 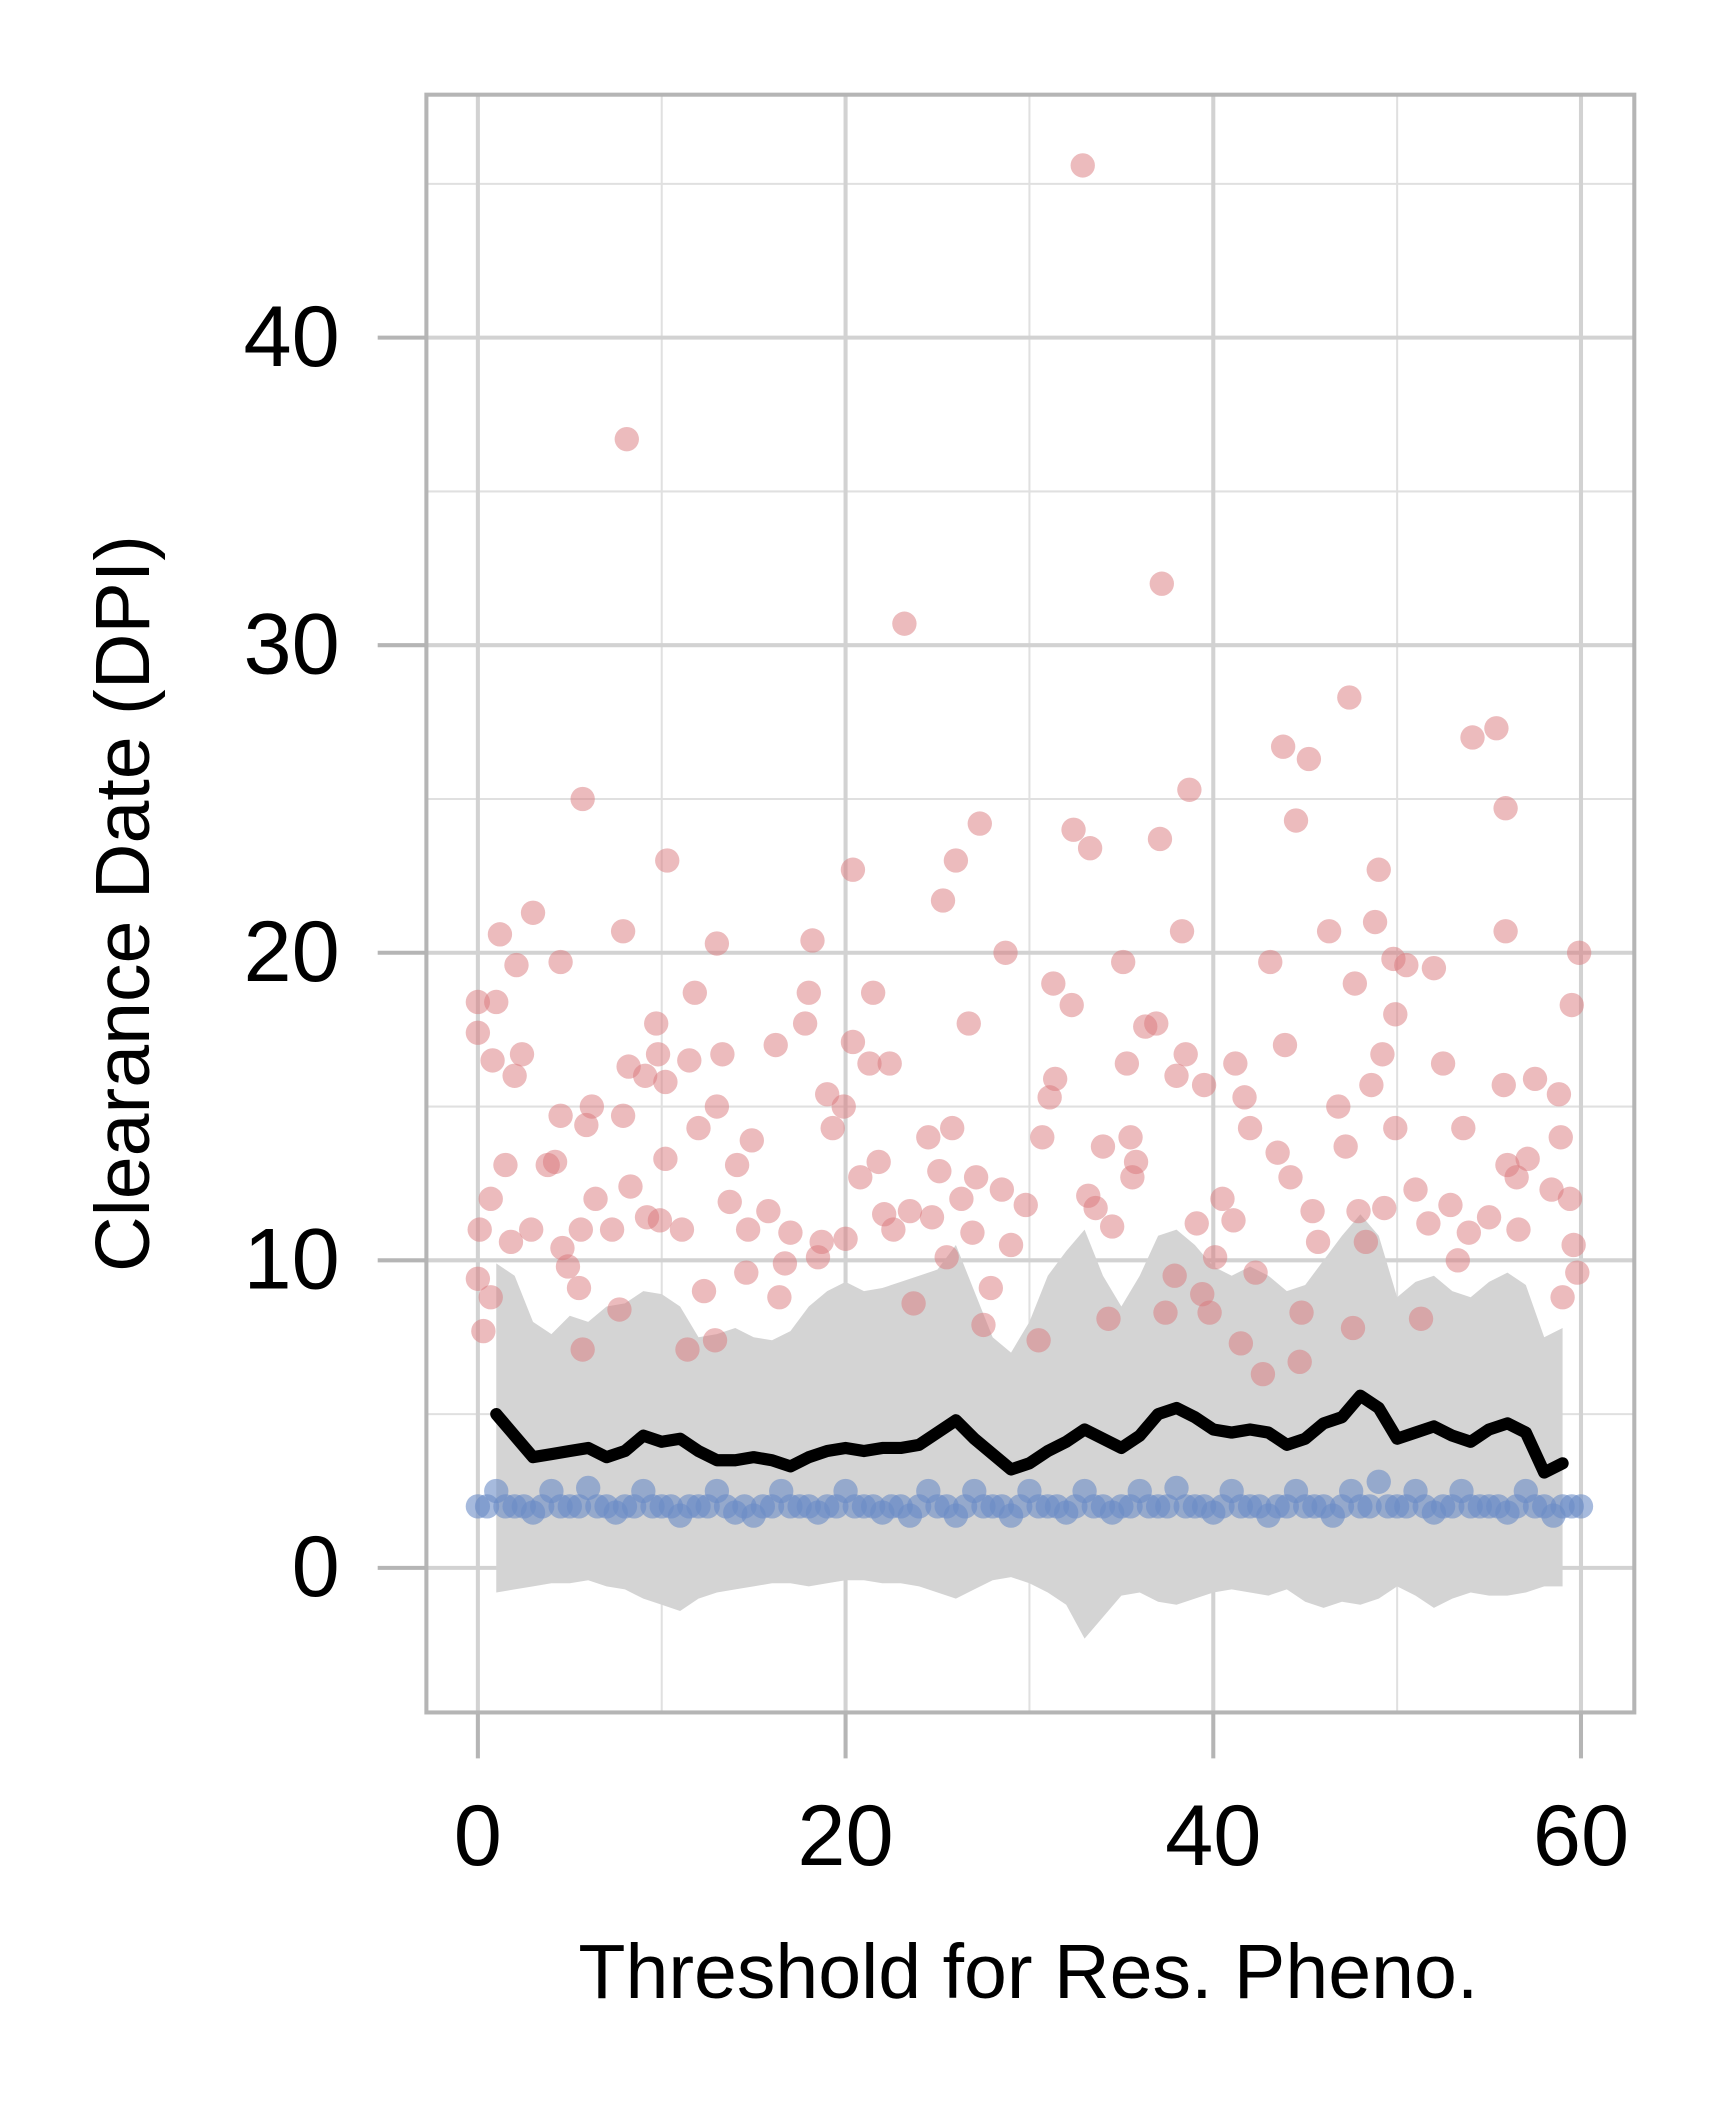 What do you see at coordinates (292, 952) in the screenshot?
I see `y-tick-label: 20` at bounding box center [292, 952].